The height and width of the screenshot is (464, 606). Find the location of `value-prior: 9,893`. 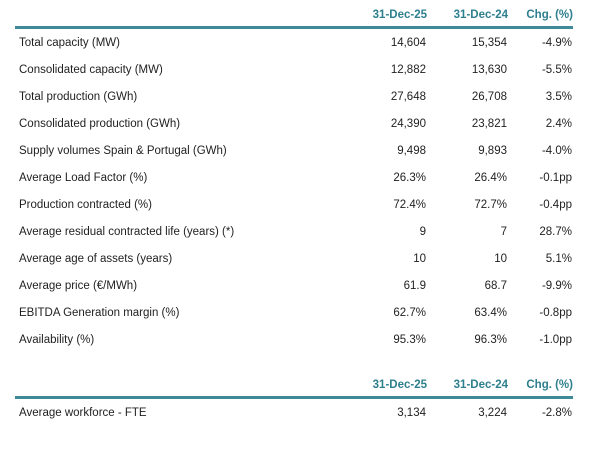

value-prior: 9,893 is located at coordinates (492, 150).